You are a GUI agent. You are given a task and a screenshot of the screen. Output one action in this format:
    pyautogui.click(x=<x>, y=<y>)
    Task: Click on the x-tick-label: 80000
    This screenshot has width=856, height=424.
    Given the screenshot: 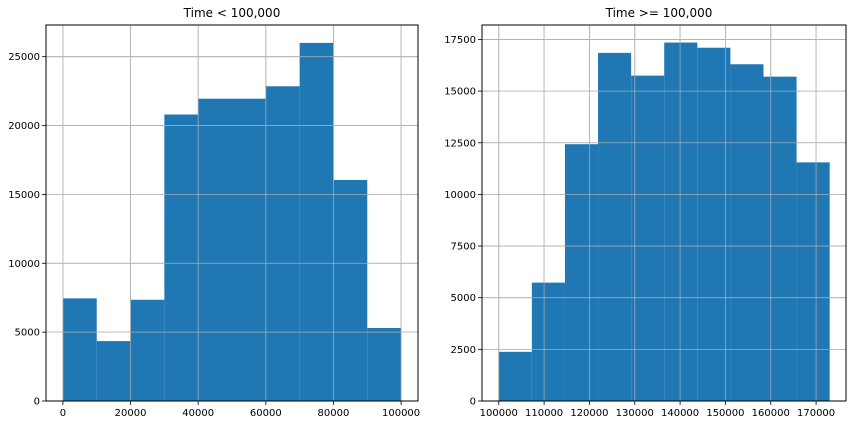 What is the action you would take?
    pyautogui.click(x=334, y=413)
    